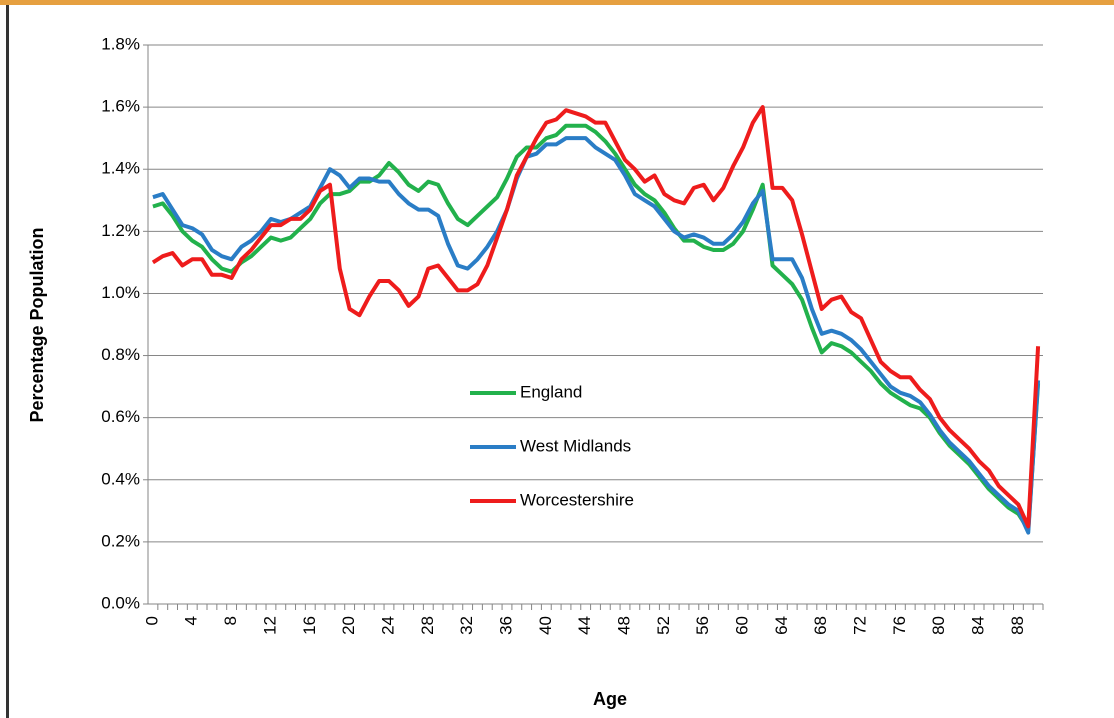 This screenshot has width=1114, height=718. Describe the element at coordinates (348, 625) in the screenshot. I see `x-tick-label: 20` at that location.